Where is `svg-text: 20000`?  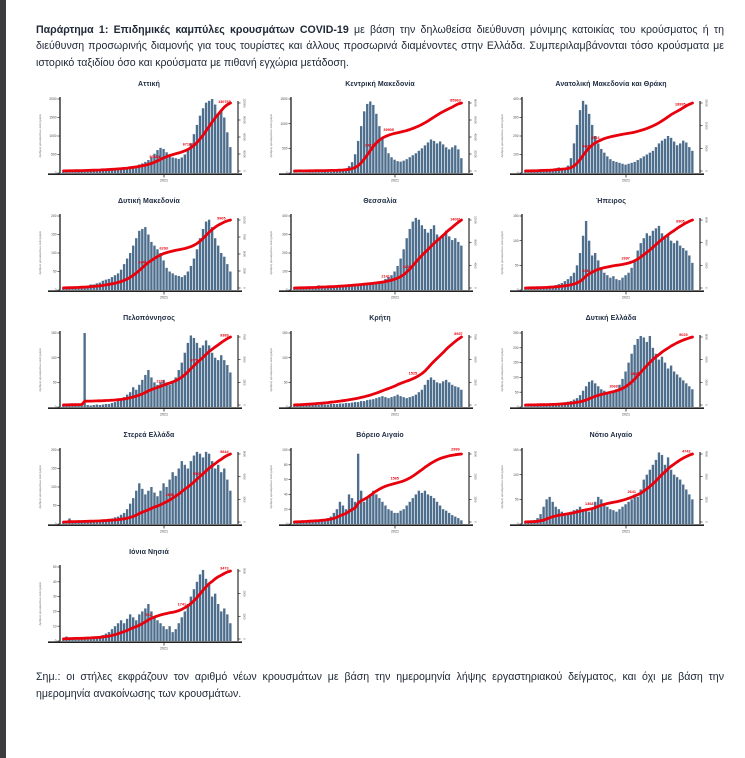 svg-text: 20000 is located at coordinates (476, 154).